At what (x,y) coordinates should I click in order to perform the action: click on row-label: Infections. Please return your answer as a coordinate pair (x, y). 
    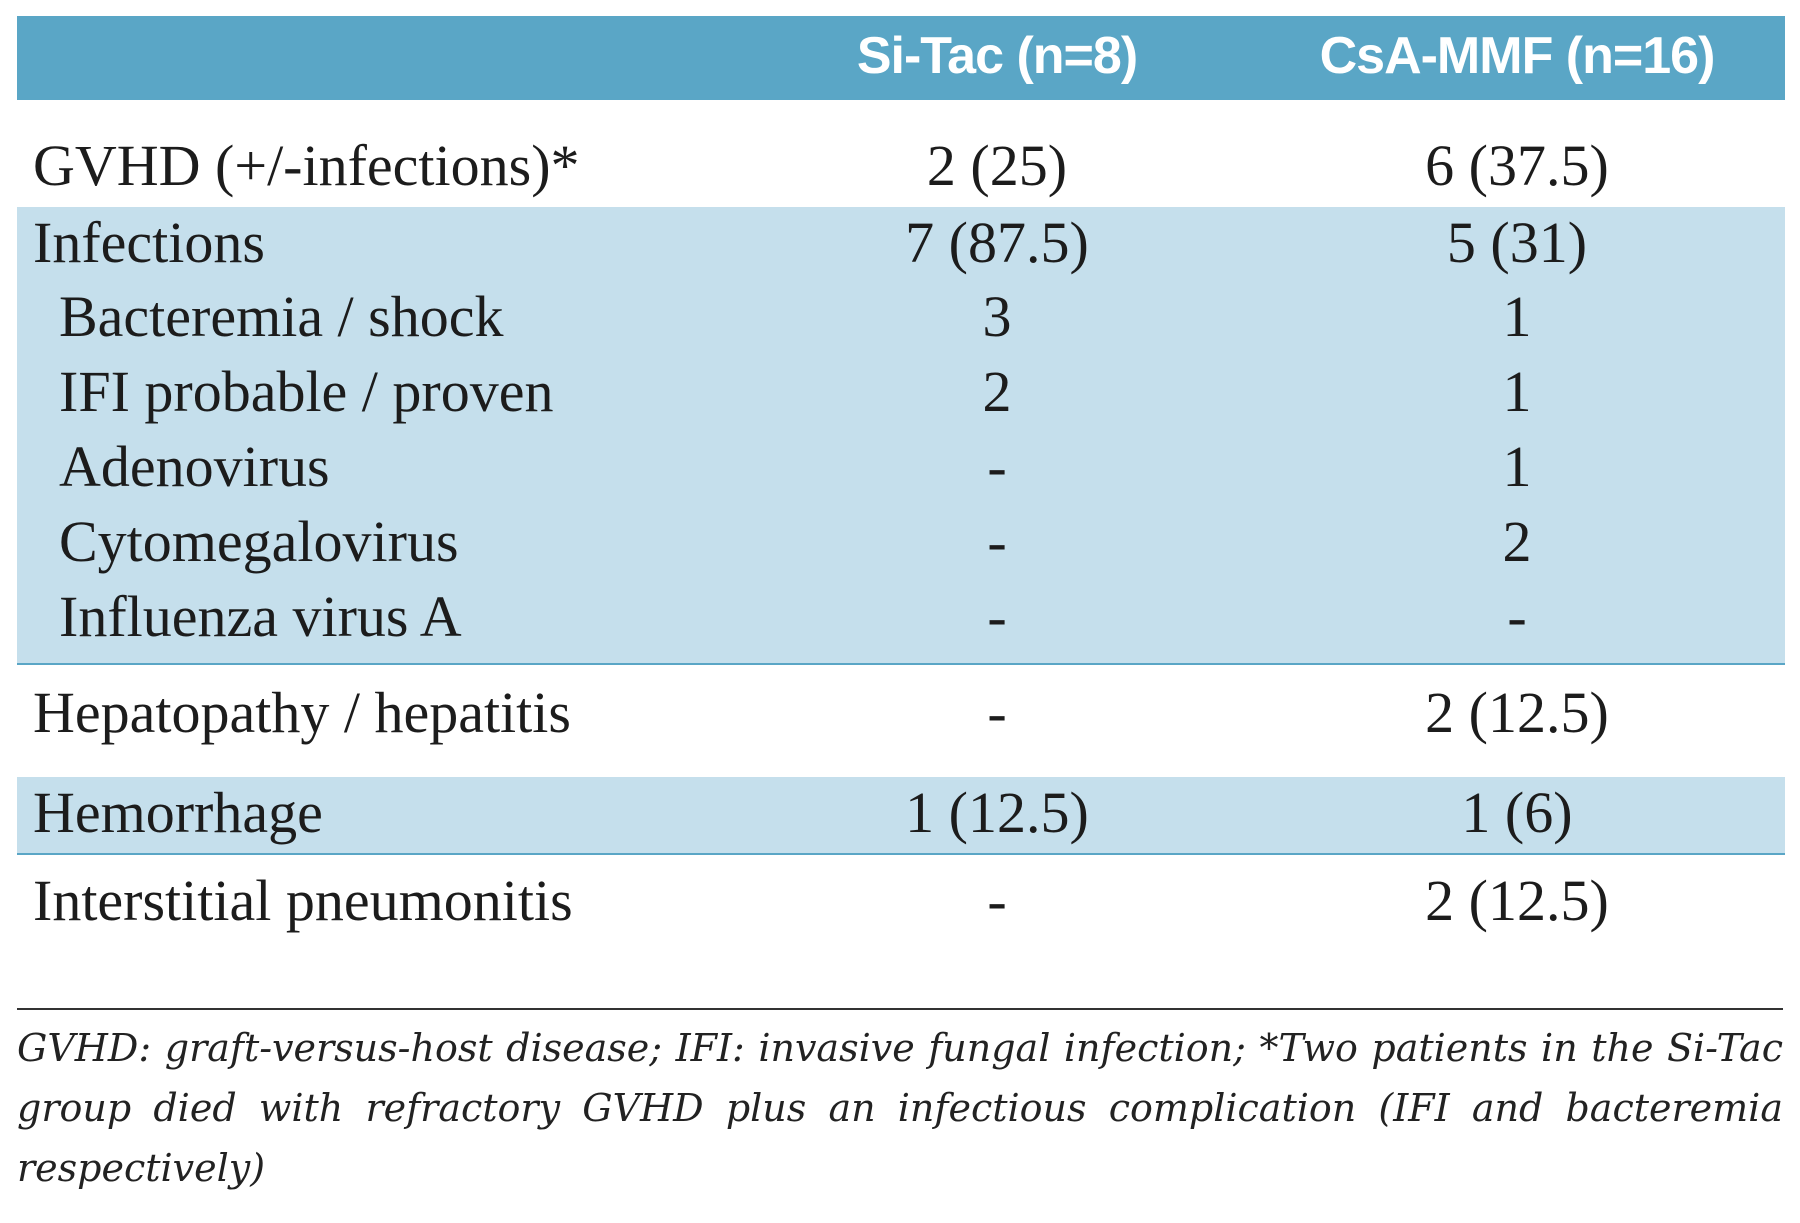
    Looking at the image, I should click on (149, 242).